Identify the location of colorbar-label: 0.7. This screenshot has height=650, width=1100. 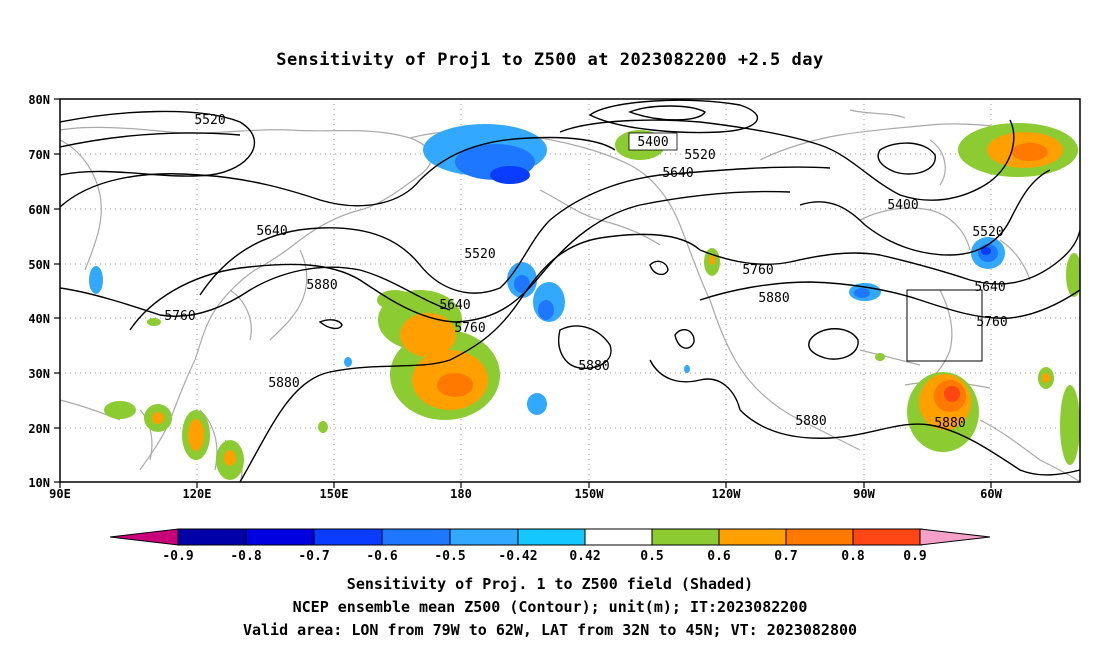
(785, 556).